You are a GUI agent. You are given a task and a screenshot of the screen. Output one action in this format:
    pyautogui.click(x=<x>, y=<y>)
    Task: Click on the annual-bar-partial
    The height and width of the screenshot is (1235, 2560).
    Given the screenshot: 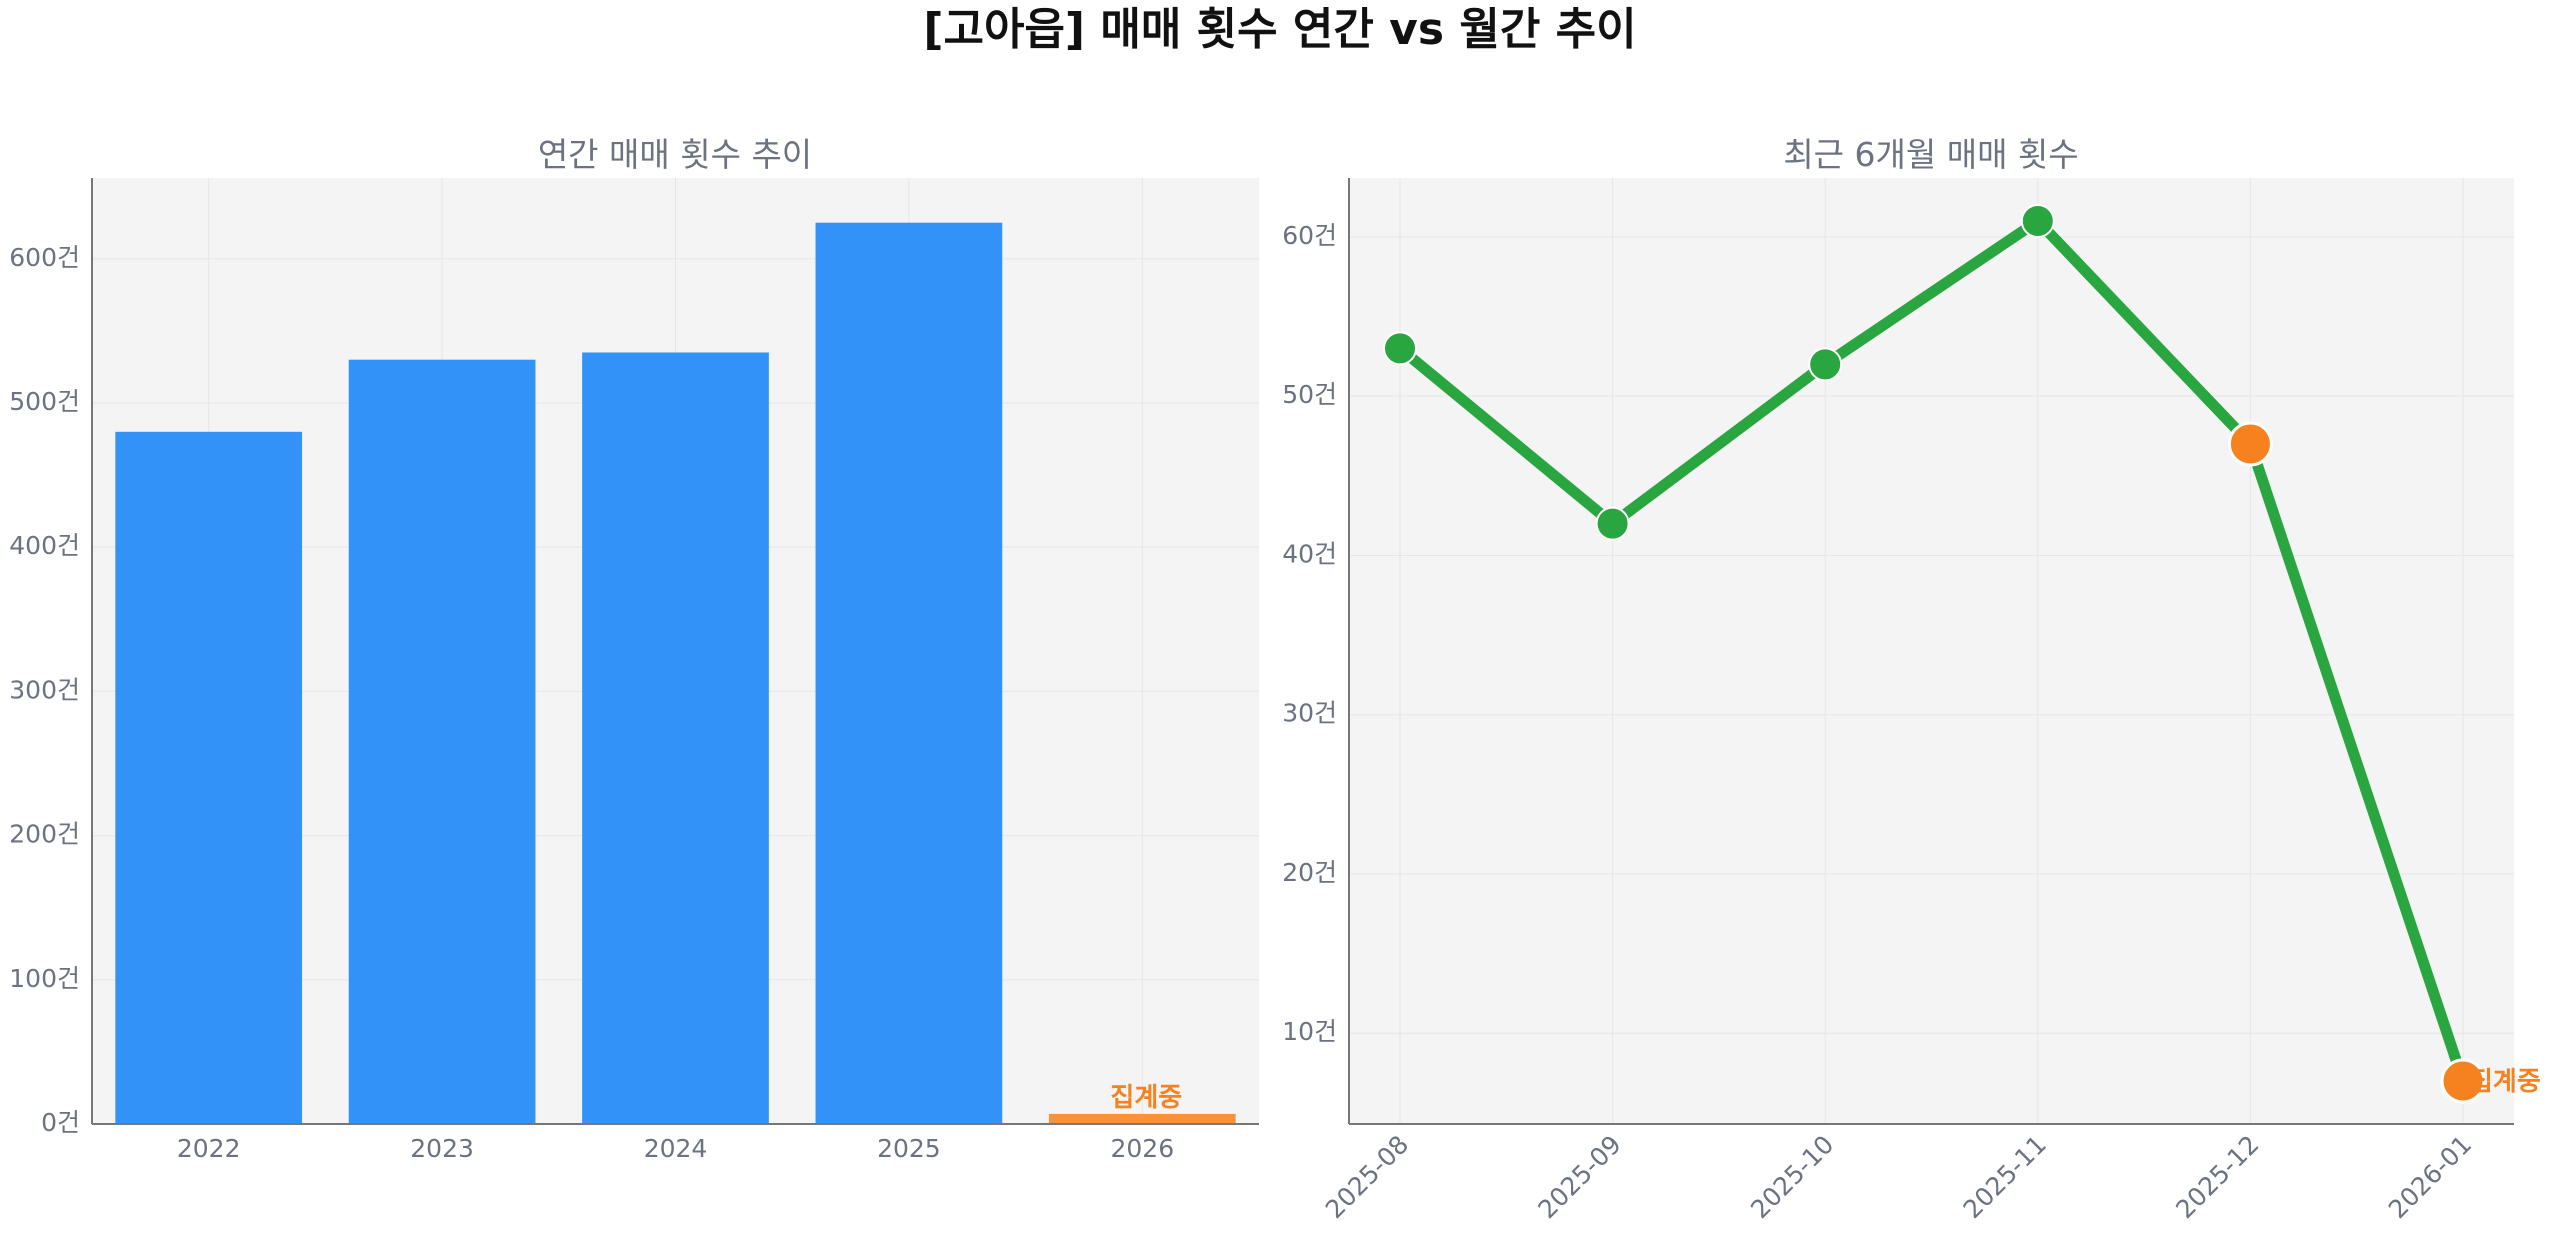 What is the action you would take?
    pyautogui.click(x=1142, y=1118)
    